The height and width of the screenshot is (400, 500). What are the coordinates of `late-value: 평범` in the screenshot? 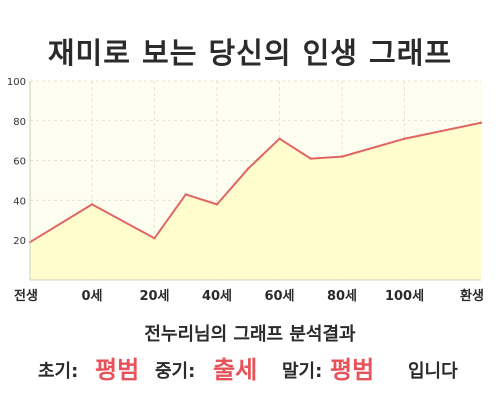 It's located at (352, 370).